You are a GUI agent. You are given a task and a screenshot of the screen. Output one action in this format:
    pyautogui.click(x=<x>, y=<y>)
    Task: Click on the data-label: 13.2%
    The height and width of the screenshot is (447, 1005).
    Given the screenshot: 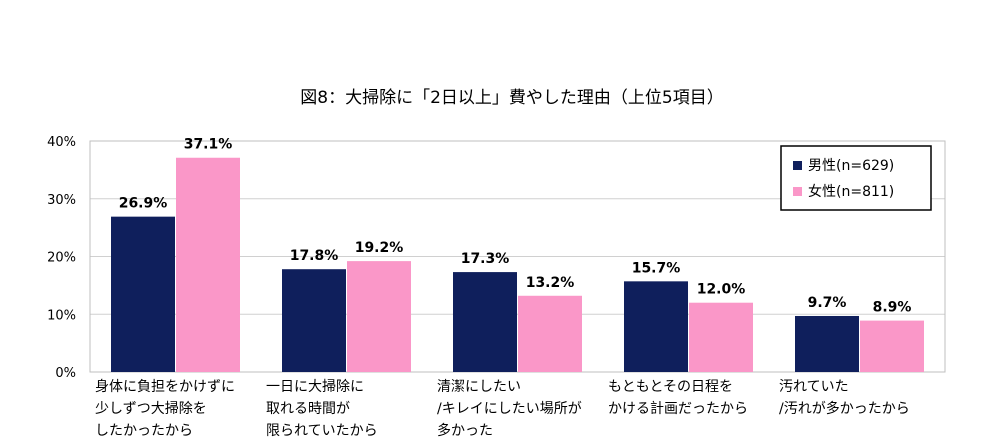 What is the action you would take?
    pyautogui.click(x=550, y=283)
    